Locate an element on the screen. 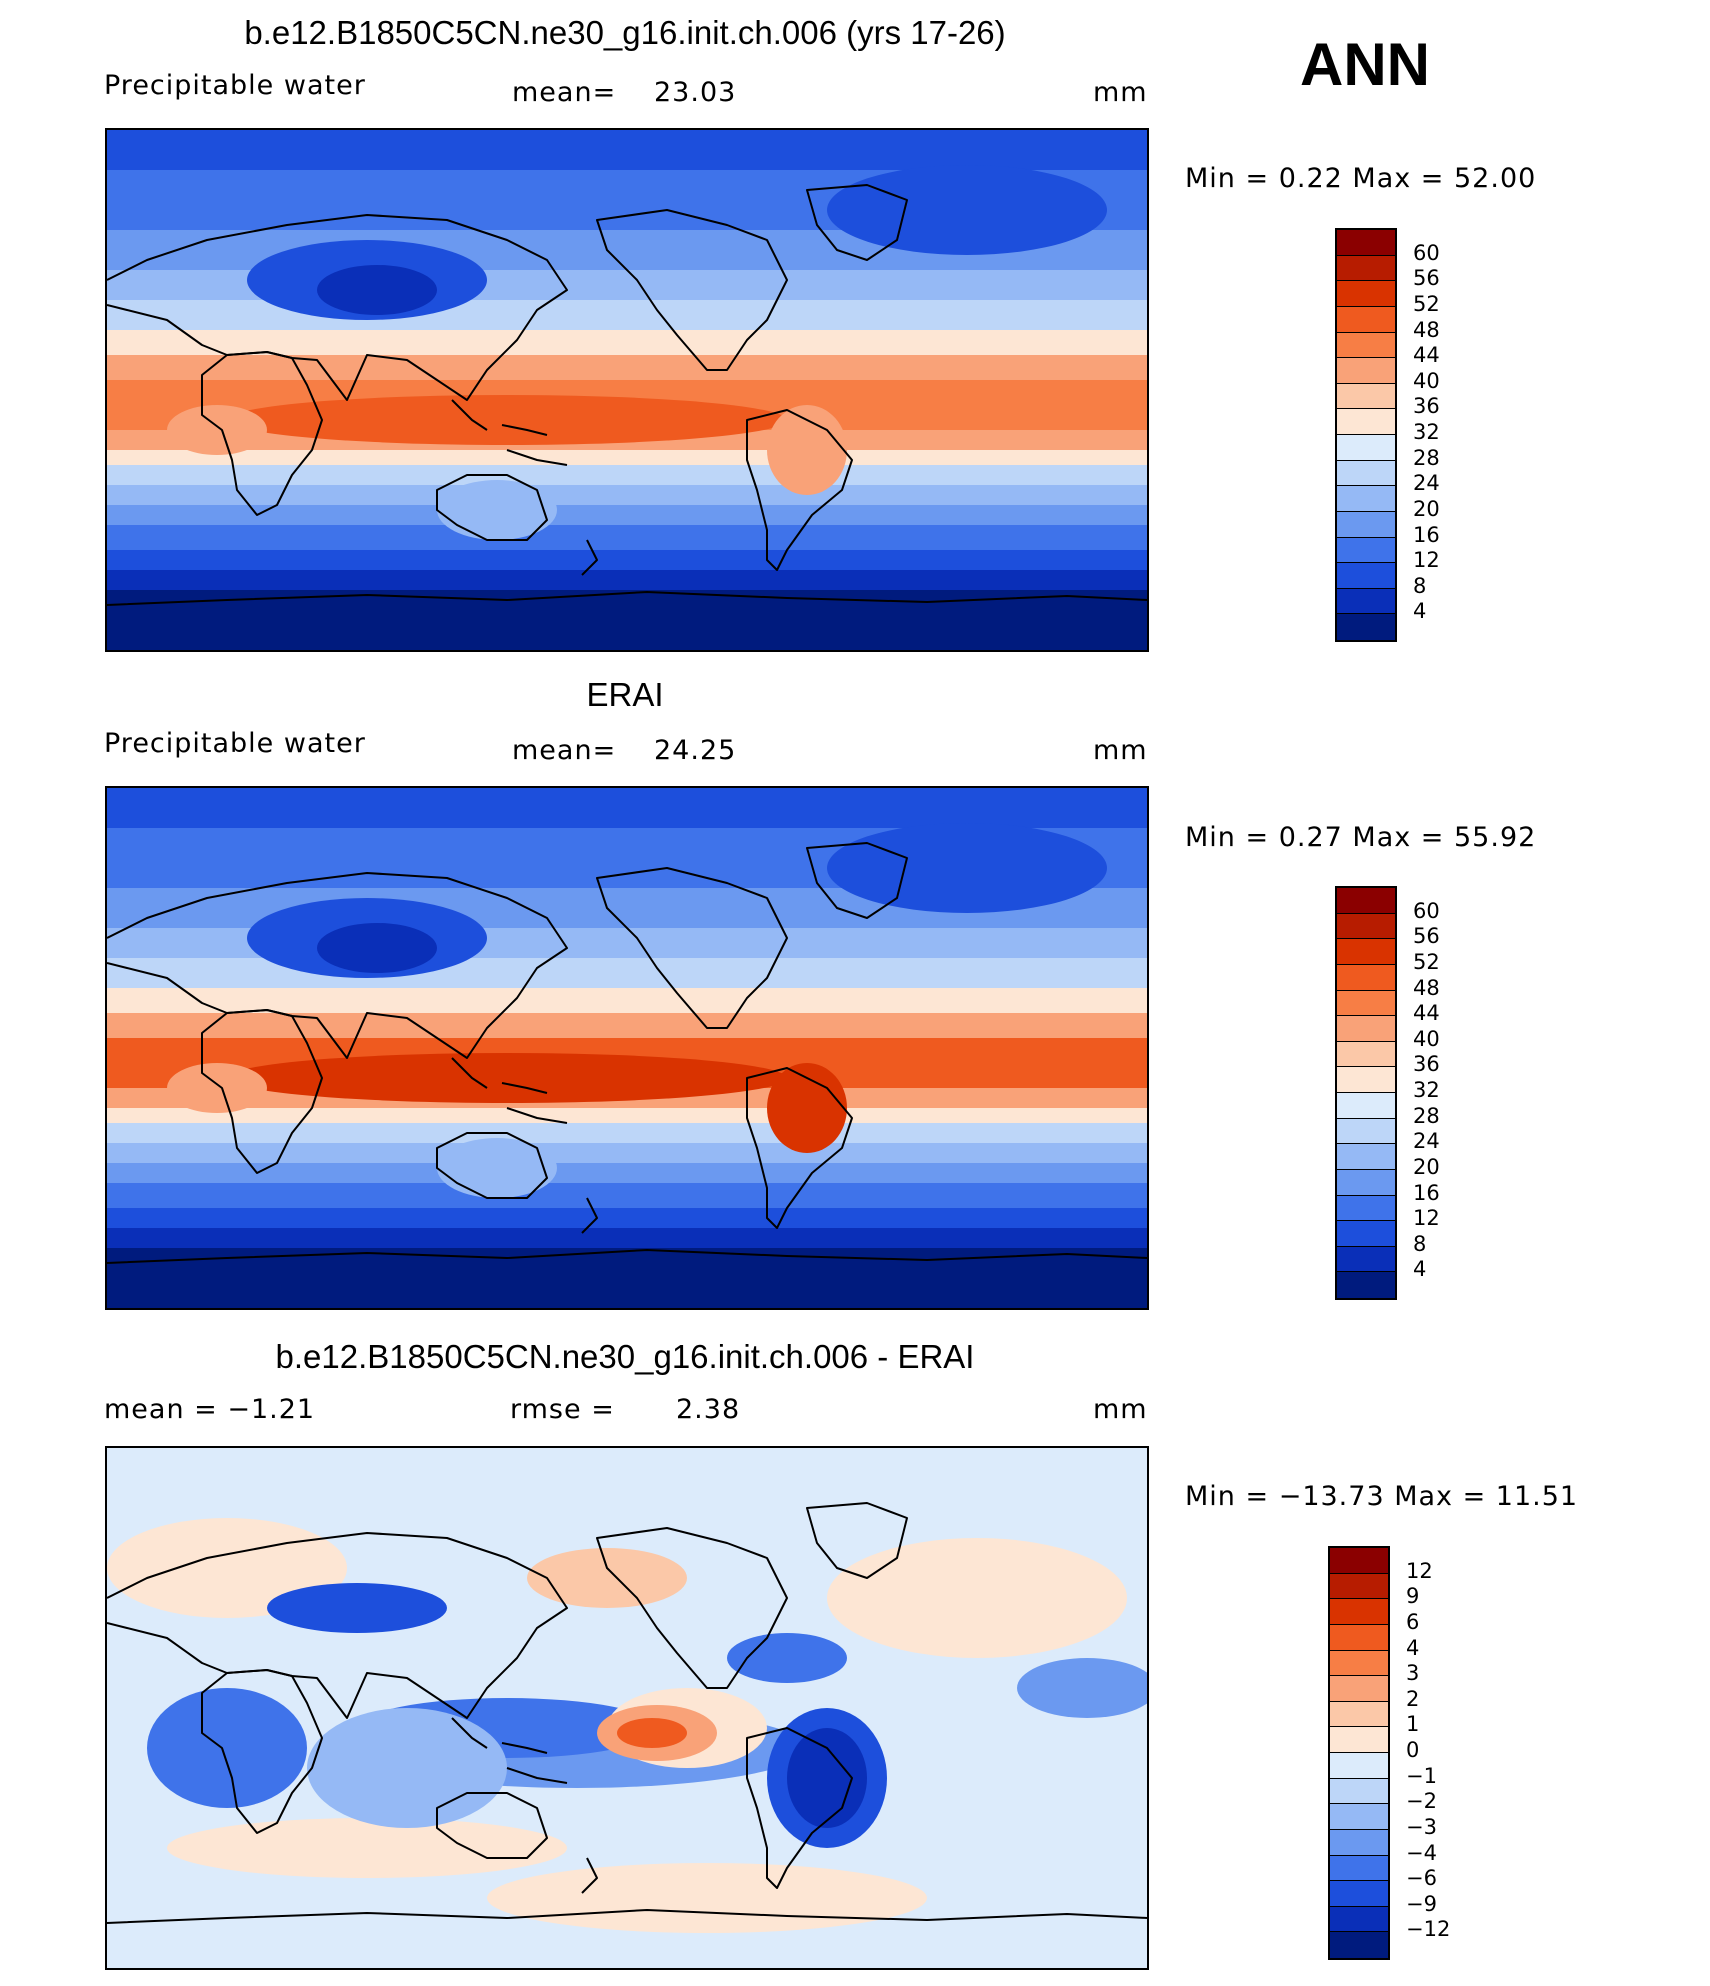 This screenshot has width=1710, height=1986. colorbar-tick-label: −3 is located at coordinates (1421, 1826).